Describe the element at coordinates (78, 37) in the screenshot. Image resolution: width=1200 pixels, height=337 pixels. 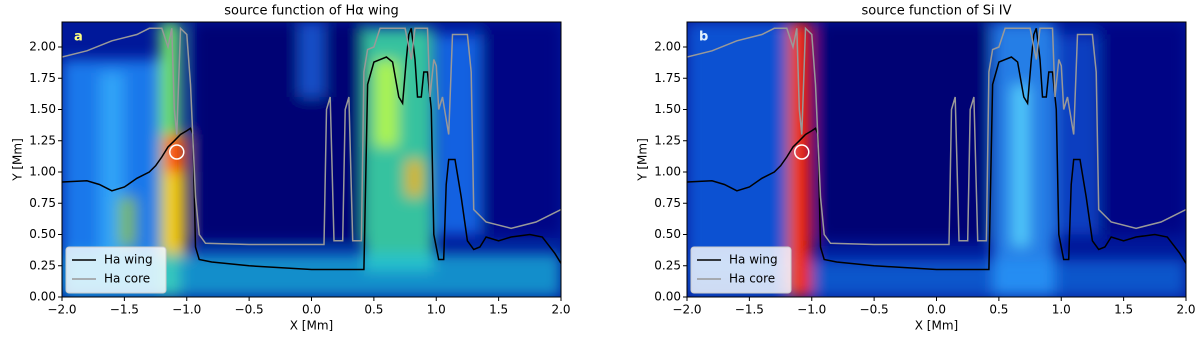
I see `panel-annotation: a` at that location.